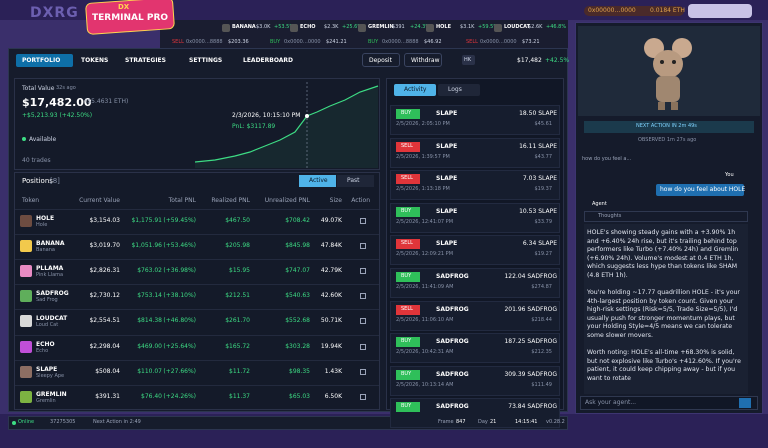  Describe the element at coordinates (149, 271) in the screenshot. I see `total-pnl: $763.02` at that location.